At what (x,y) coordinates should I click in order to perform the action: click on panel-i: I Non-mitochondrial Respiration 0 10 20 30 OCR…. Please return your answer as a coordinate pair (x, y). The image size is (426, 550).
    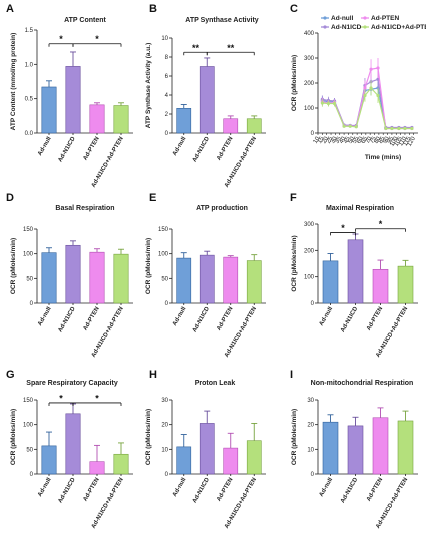
    Looking at the image, I should click on (354, 449).